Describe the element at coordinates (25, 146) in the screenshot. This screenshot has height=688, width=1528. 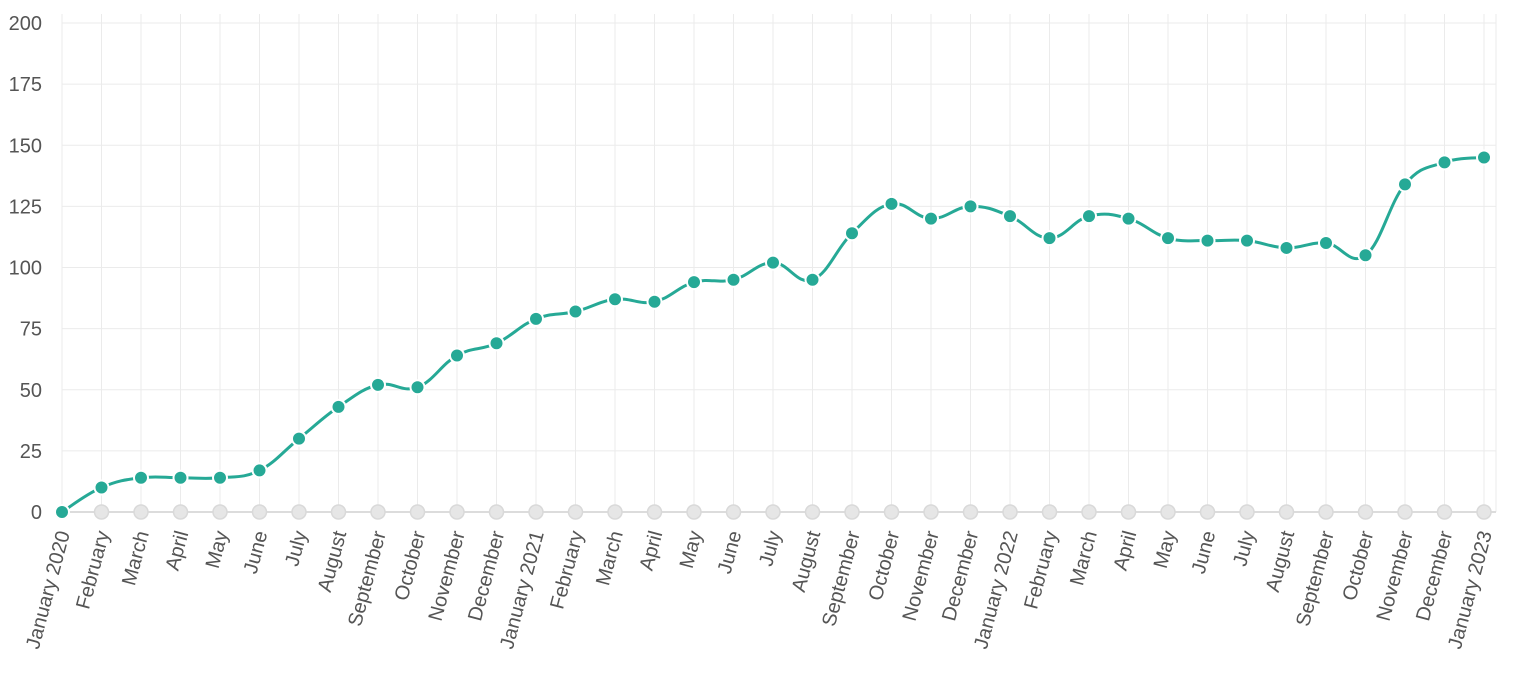
I see `y-tick-label: 150` at that location.